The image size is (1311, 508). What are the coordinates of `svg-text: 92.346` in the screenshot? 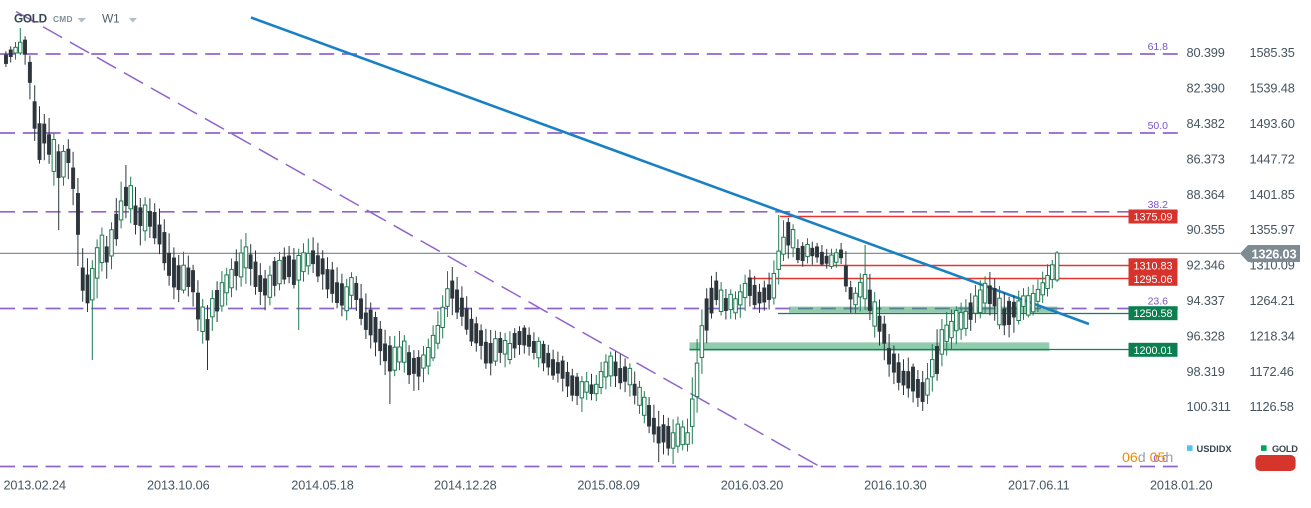 It's located at (1206, 265).